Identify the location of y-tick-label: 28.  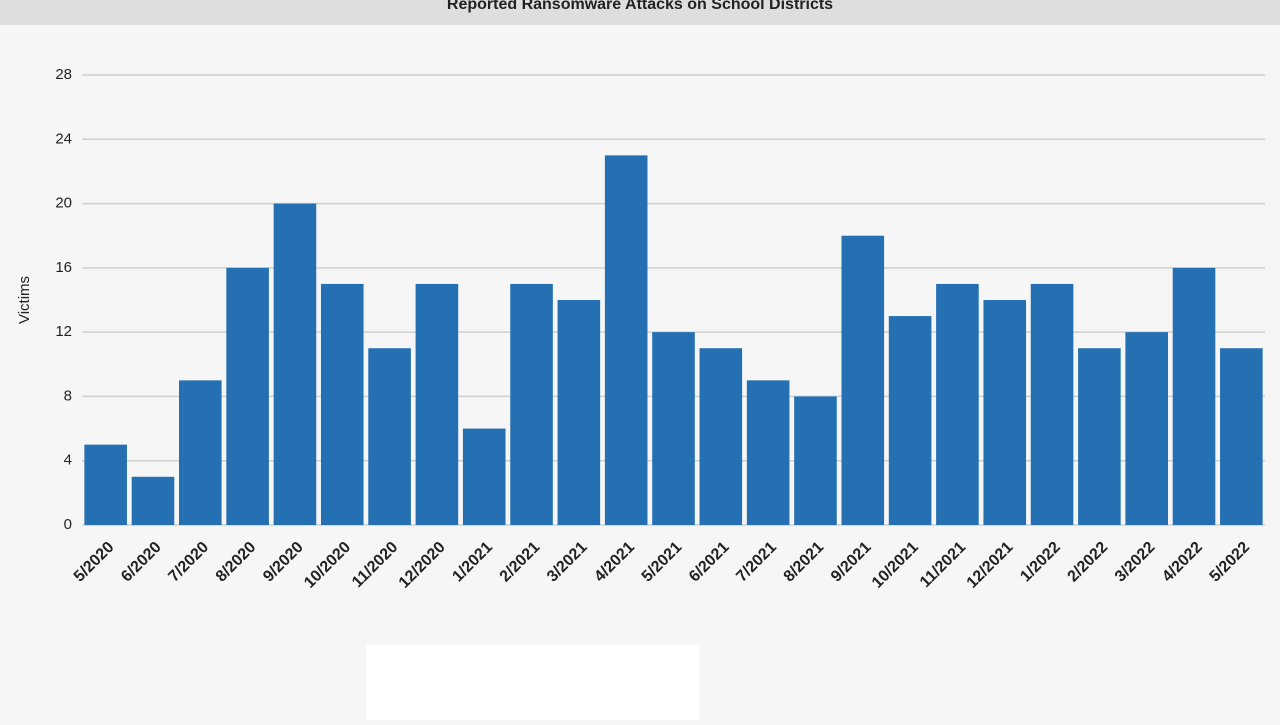
(63, 74).